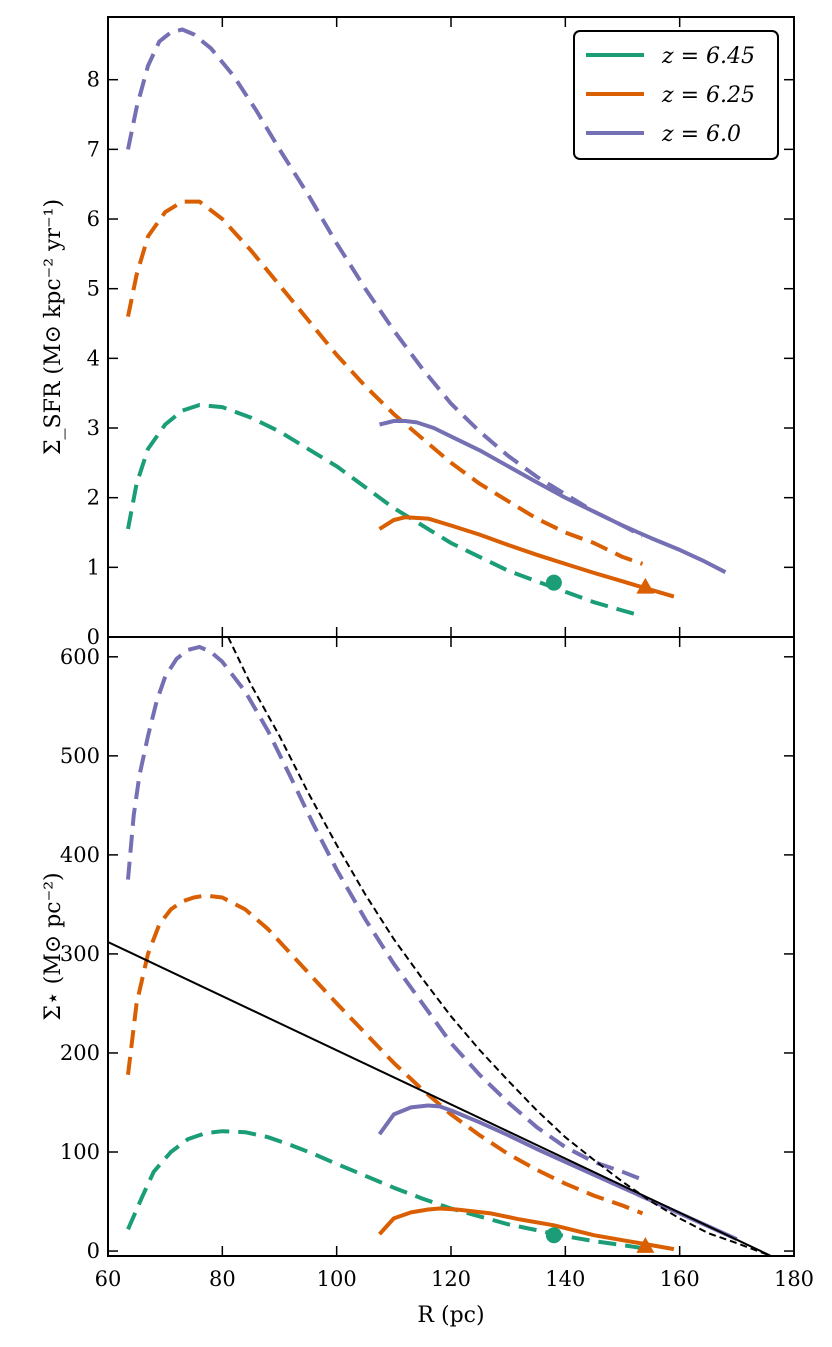  What do you see at coordinates (451, 1279) in the screenshot?
I see `x-tick-label: 120` at bounding box center [451, 1279].